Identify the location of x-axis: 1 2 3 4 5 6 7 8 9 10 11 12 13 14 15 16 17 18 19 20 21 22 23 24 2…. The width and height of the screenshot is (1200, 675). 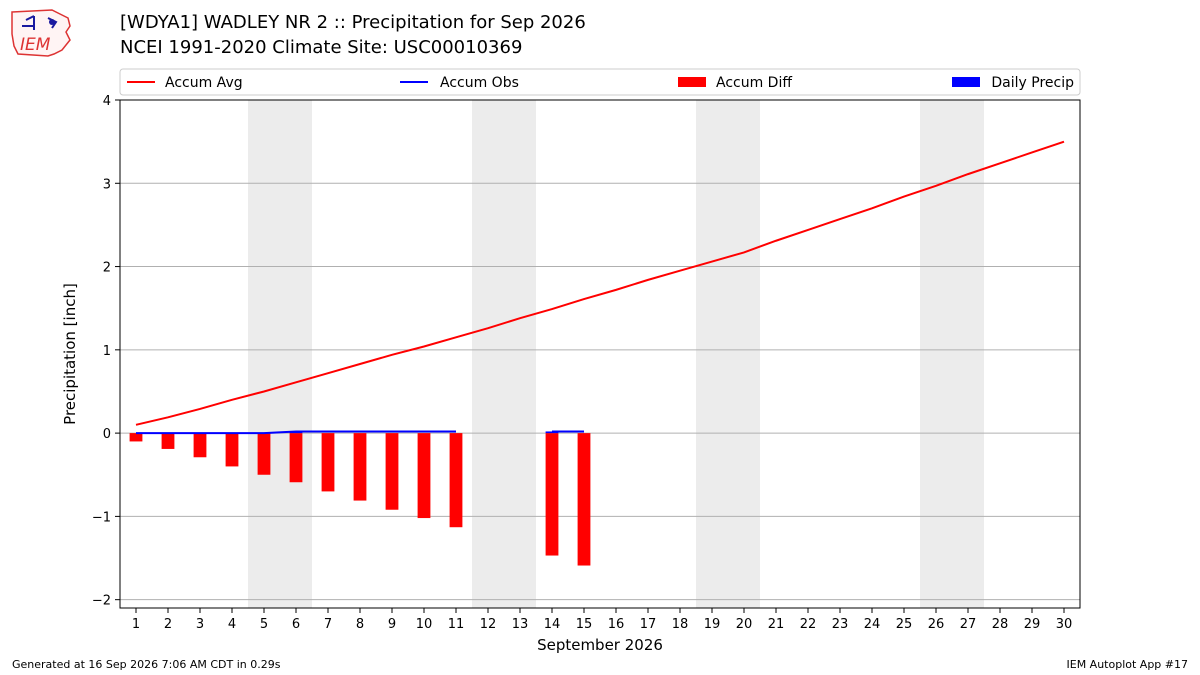
(602, 620).